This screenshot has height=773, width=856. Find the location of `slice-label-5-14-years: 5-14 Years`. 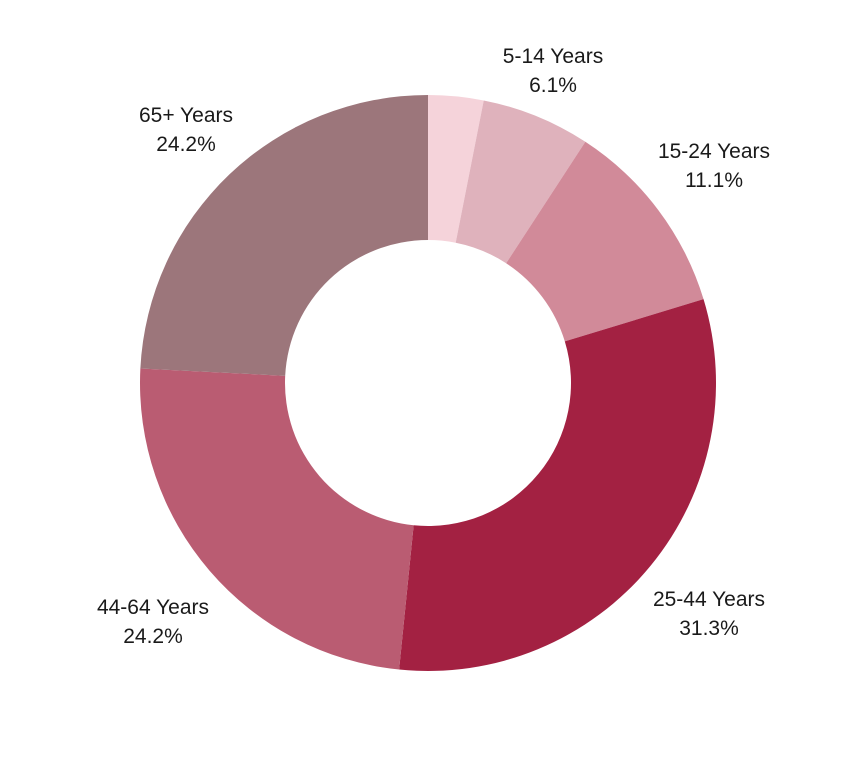

slice-label-5-14-years: 5-14 Years is located at coordinates (553, 56).